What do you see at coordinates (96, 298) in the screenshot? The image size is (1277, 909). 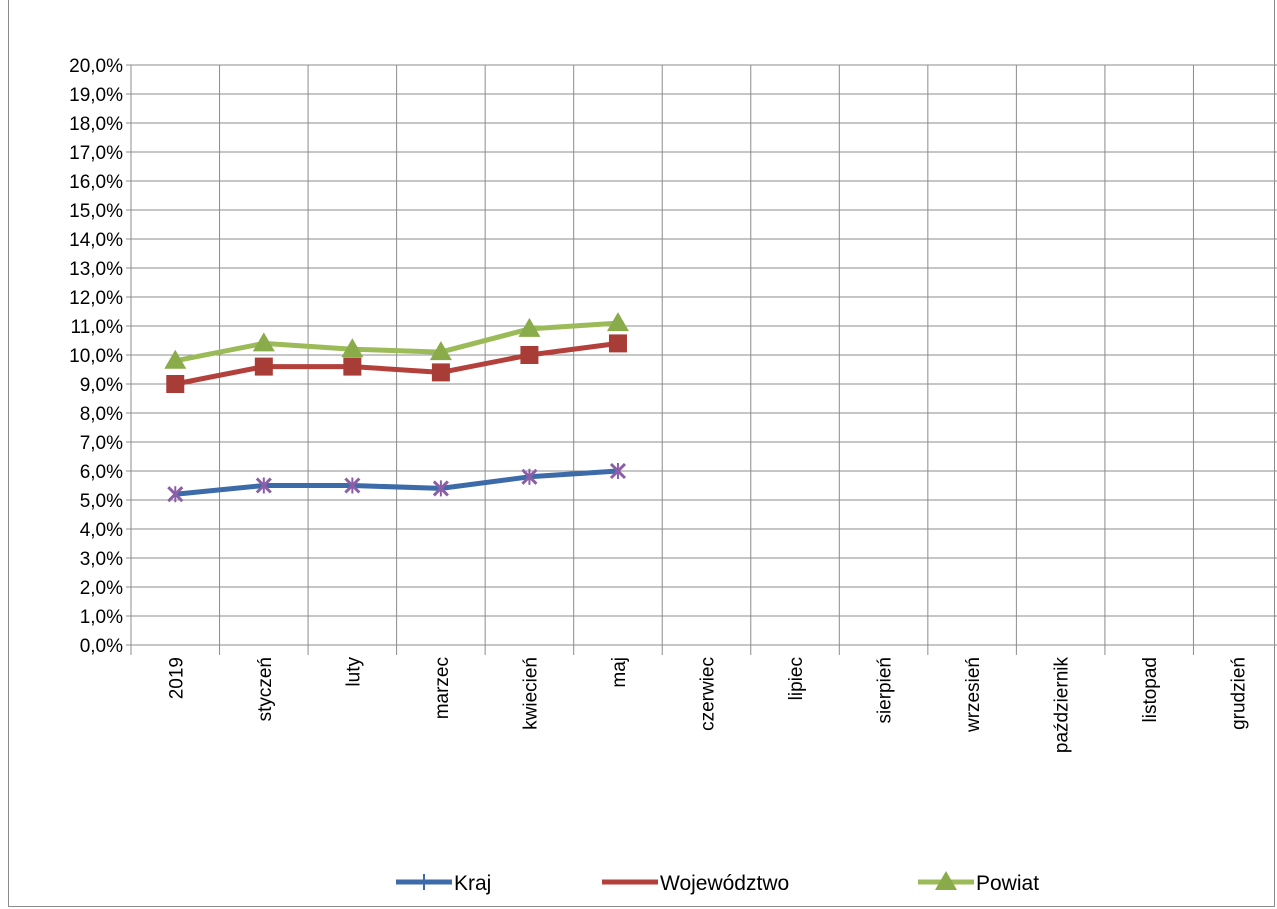 I see `y-tick-label: 12,0%` at bounding box center [96, 298].